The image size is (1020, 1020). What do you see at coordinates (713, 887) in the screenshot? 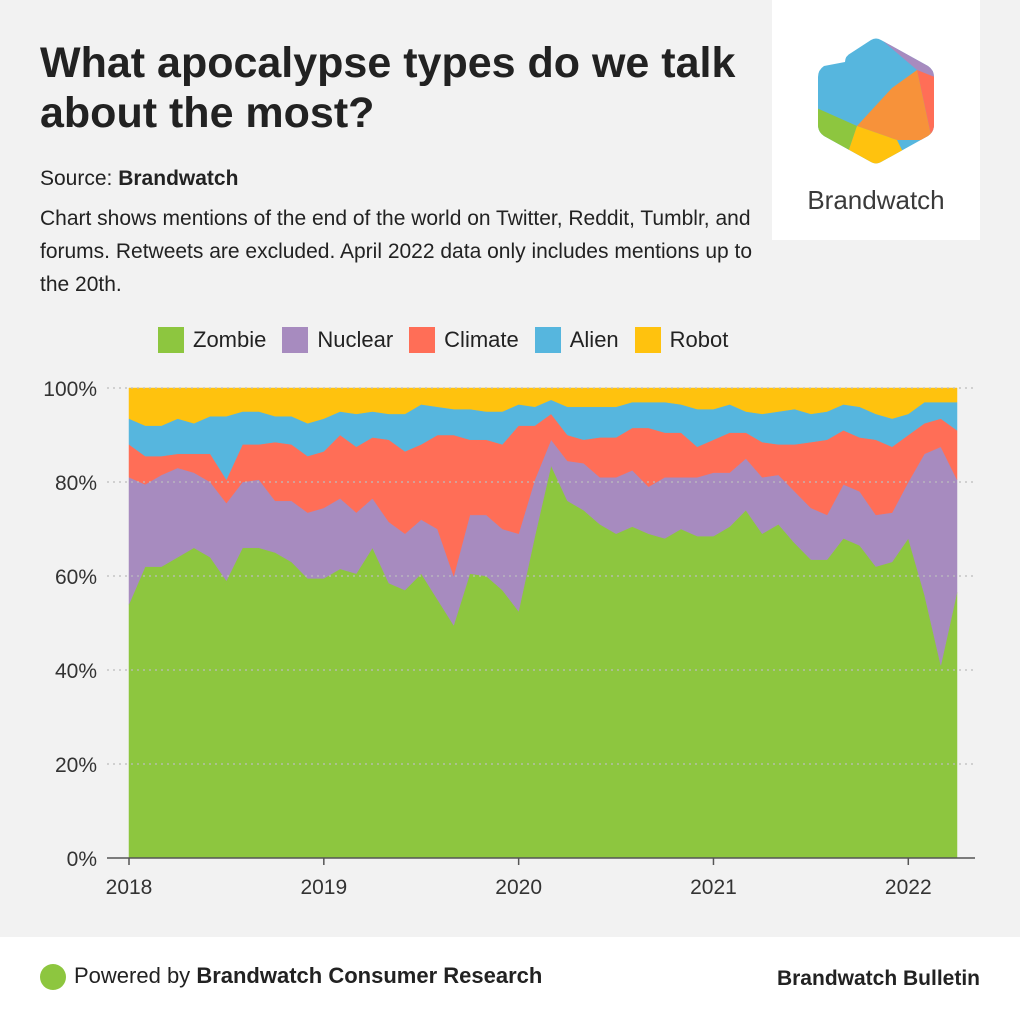
I see `x-tick-label: 2021` at bounding box center [713, 887].